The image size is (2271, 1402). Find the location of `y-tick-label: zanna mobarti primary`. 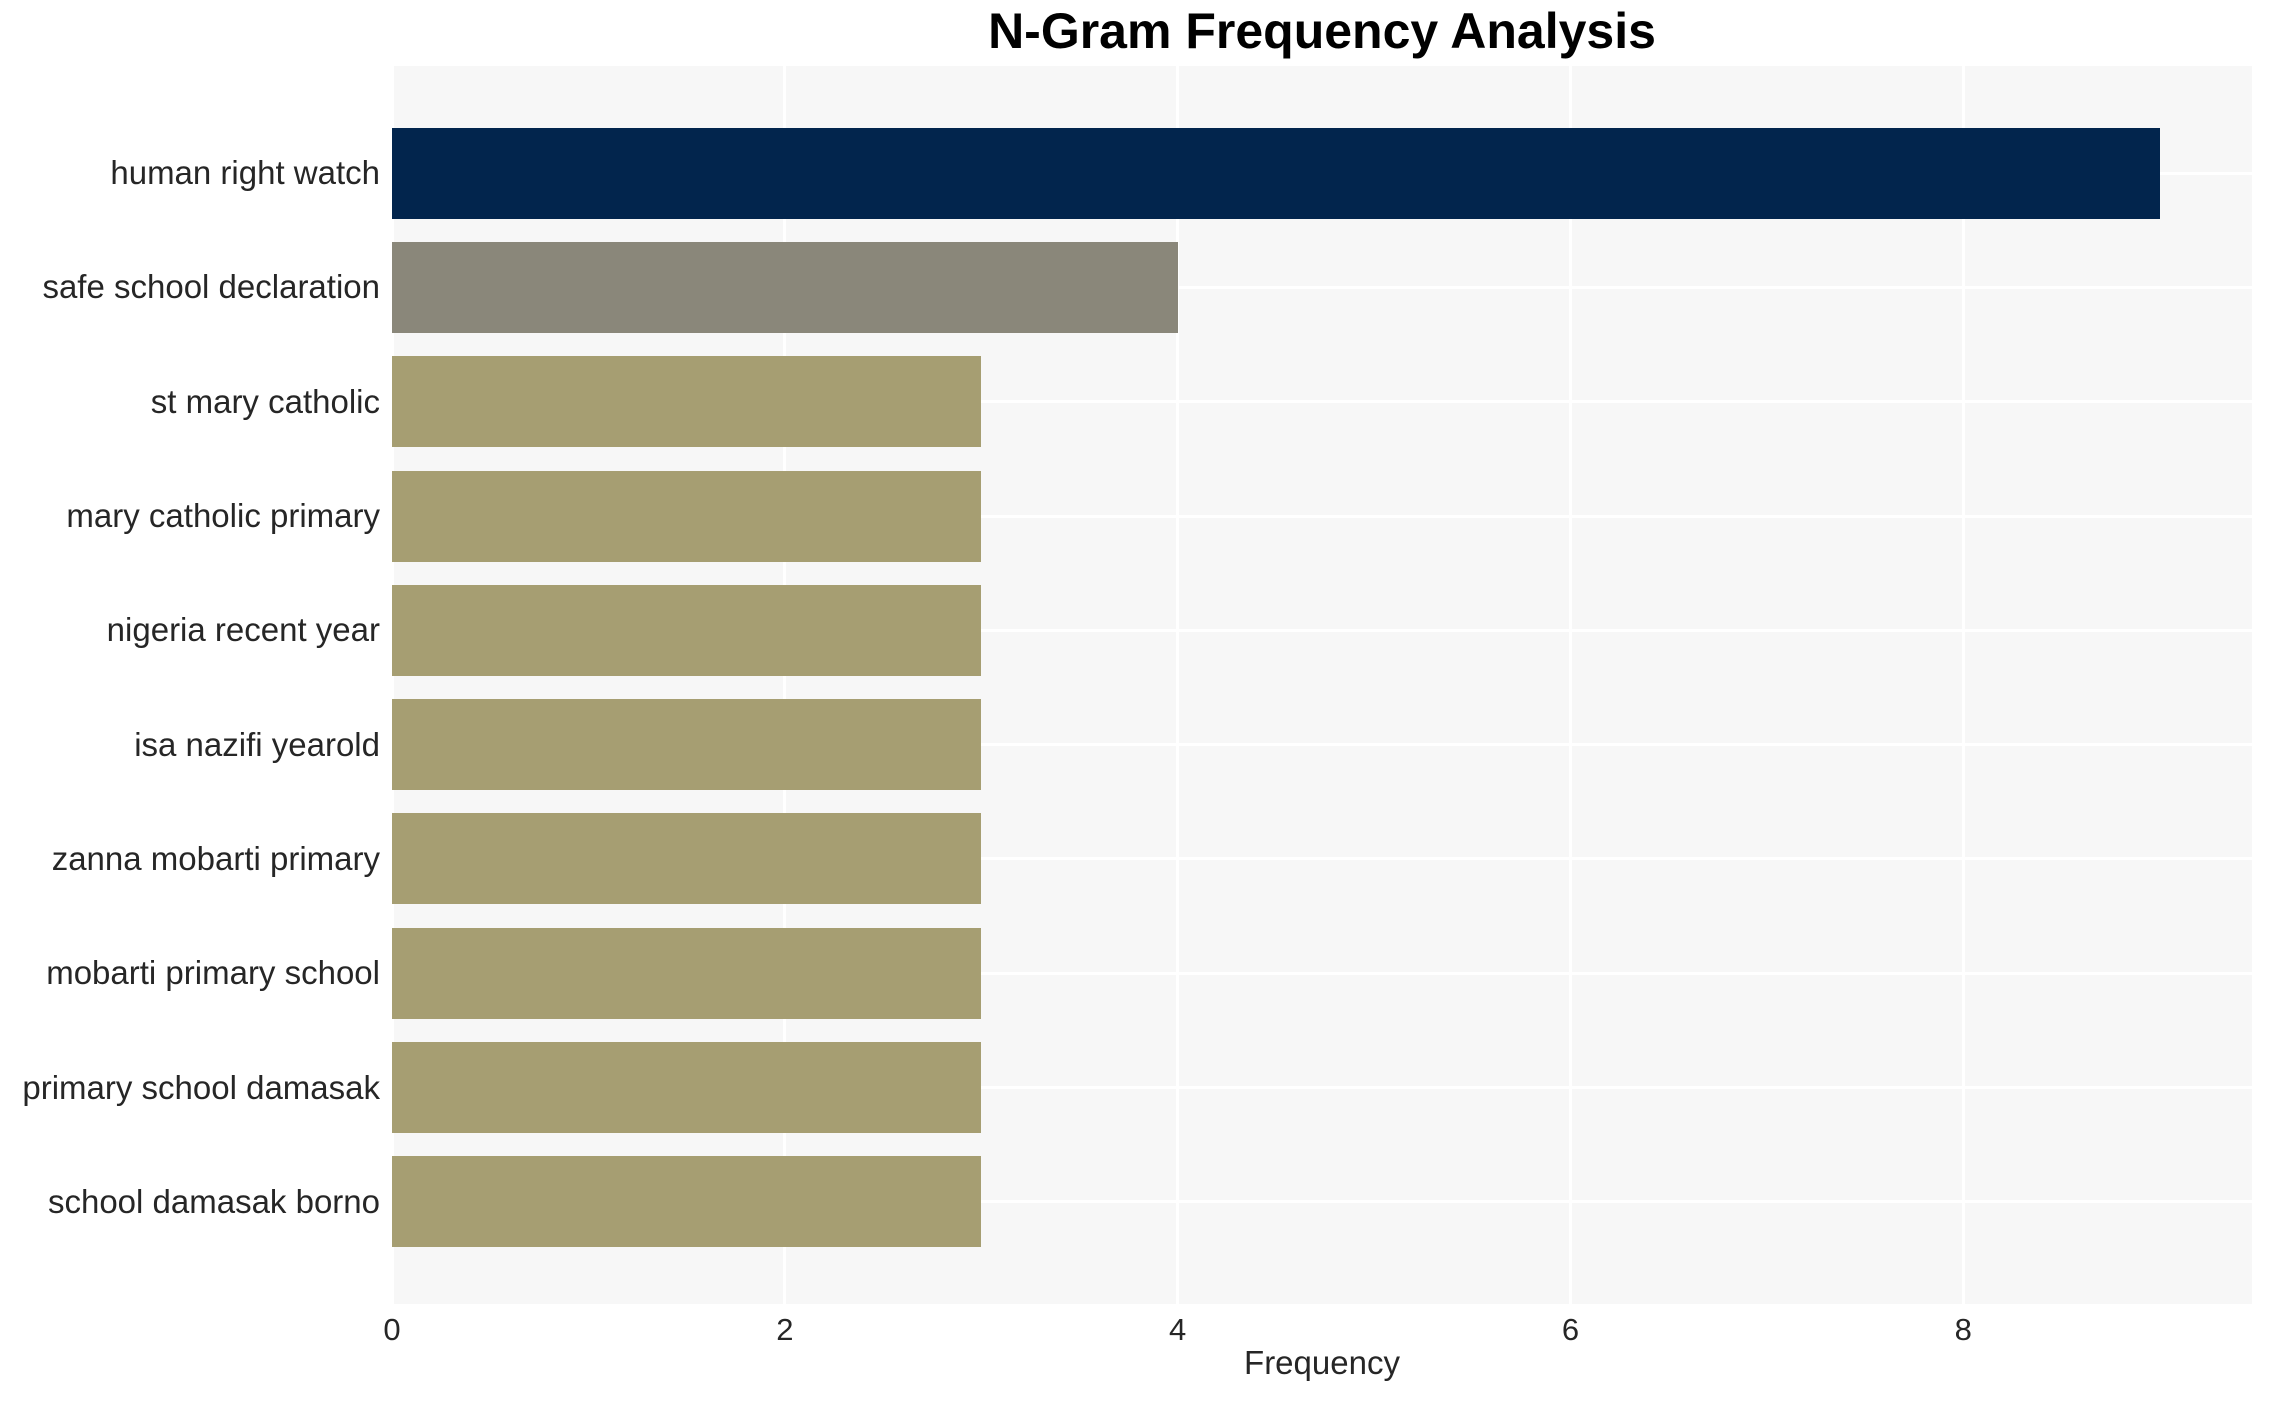

y-tick-label: zanna mobarti primary is located at coordinates (215, 858).